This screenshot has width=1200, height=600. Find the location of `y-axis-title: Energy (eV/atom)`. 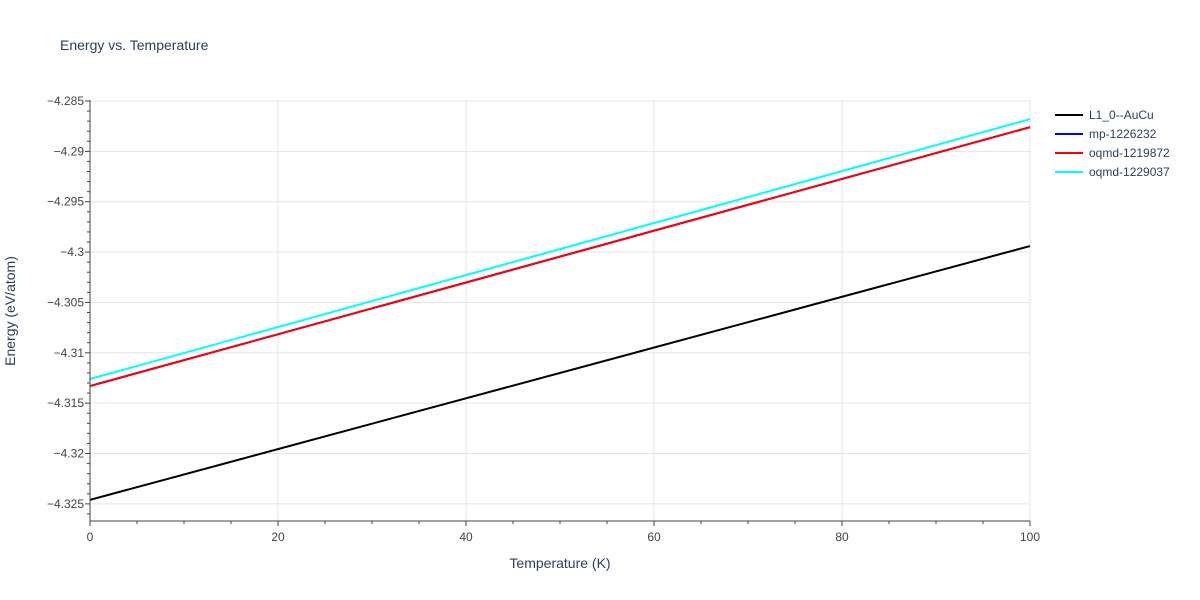

y-axis-title: Energy (eV/atom) is located at coordinates (10, 311).